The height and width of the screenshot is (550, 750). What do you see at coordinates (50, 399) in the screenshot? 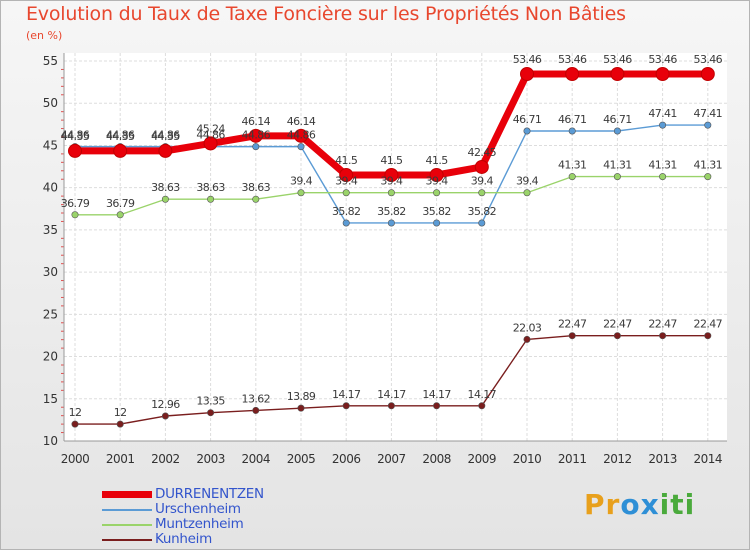
I see `y-tick-label: 15` at bounding box center [50, 399].